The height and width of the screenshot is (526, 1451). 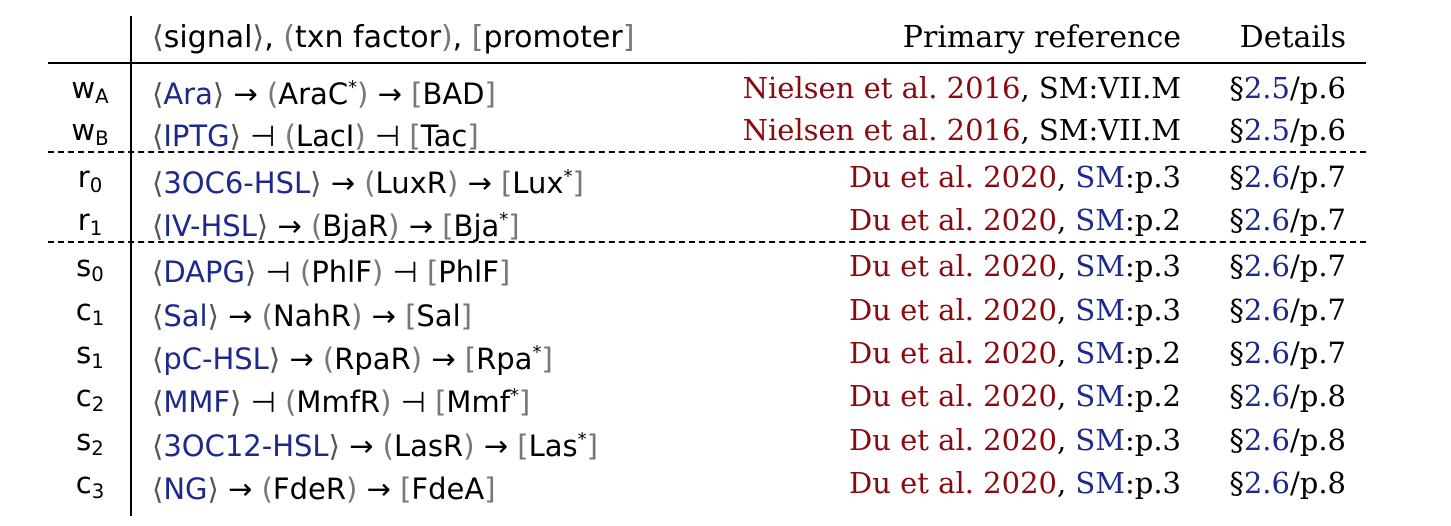 What do you see at coordinates (476, 225) in the screenshot?
I see `promoter: Bja` at bounding box center [476, 225].